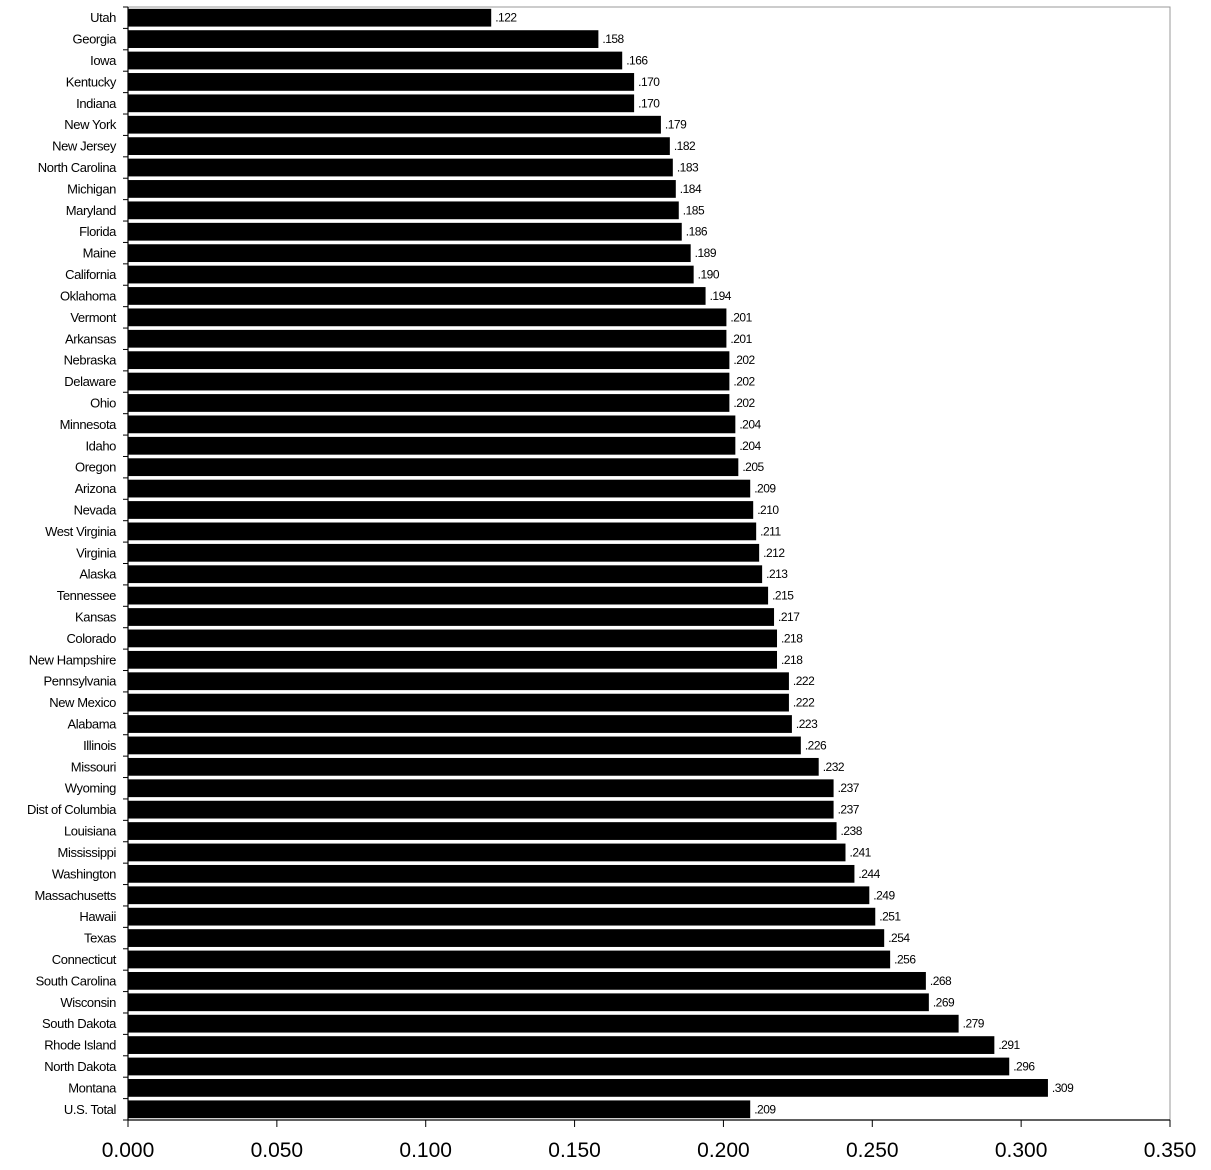  Describe the element at coordinates (688, 168) in the screenshot. I see `value-label: .183` at that location.